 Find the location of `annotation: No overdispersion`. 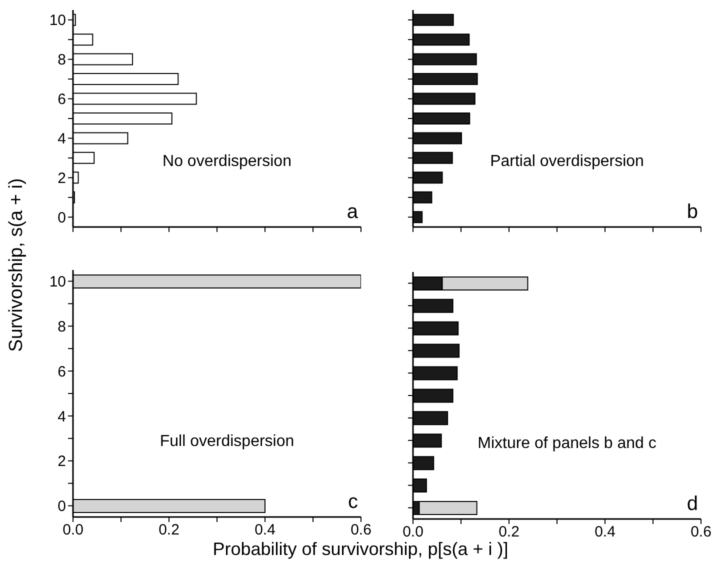

annotation: No overdispersion is located at coordinates (227, 162).